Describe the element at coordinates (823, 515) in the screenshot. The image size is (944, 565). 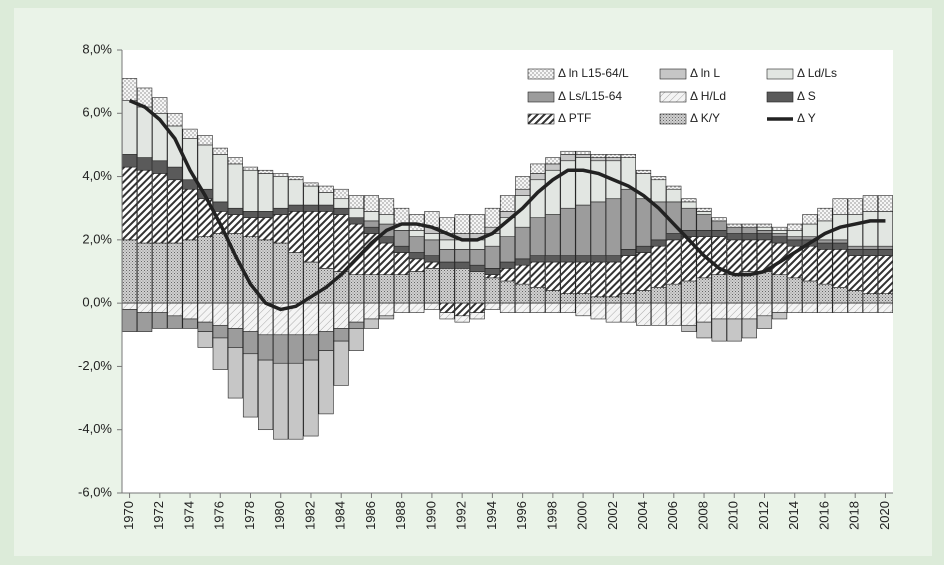
I see `x-tick-label: 2016` at that location.